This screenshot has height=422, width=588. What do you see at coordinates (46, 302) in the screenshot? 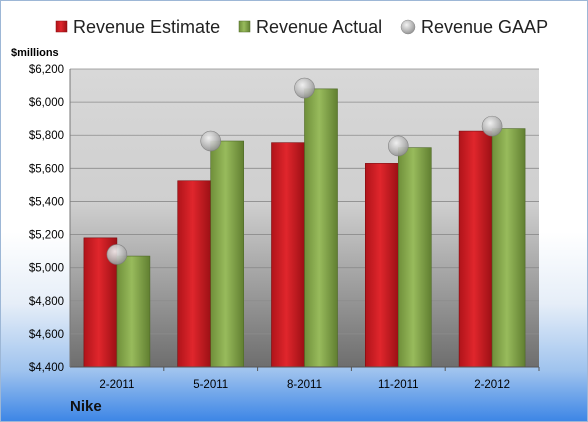
I see `y-tick-label: $4,800` at bounding box center [46, 302].